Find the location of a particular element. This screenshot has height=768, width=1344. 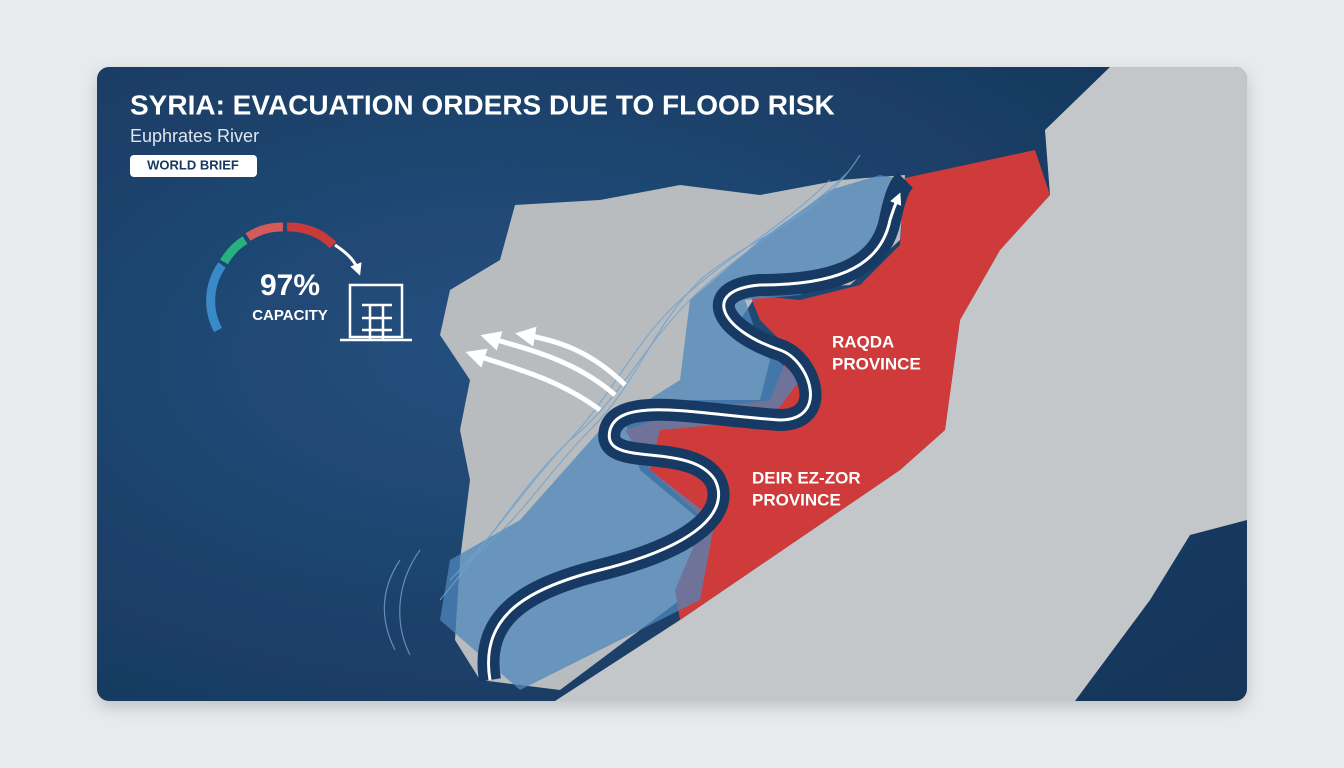

gauge is located at coordinates (271, 277).